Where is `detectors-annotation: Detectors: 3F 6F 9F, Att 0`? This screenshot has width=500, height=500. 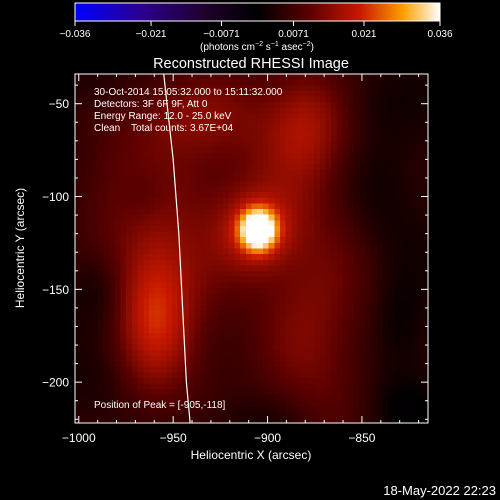
detectors-annotation: Detectors: 3F 6F 9F, Att 0 is located at coordinates (151, 104).